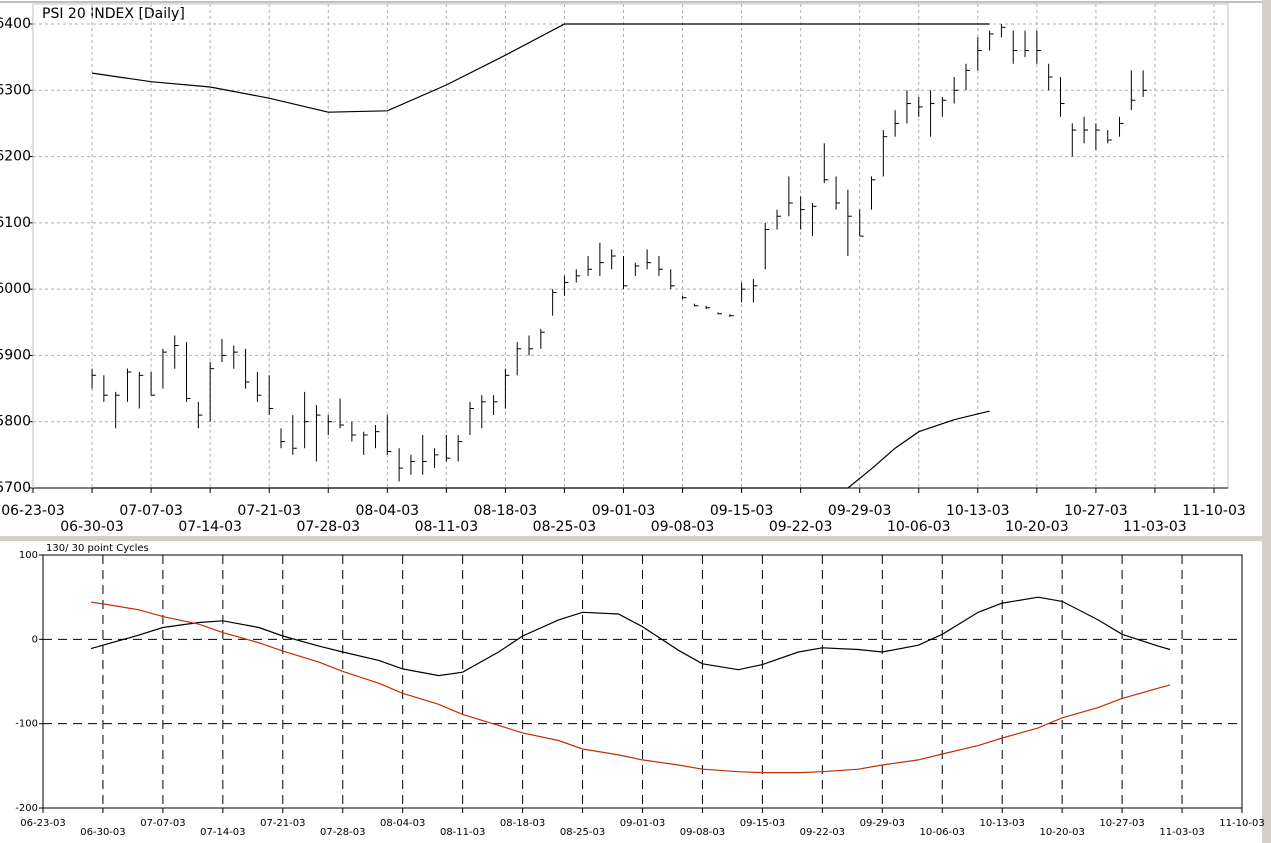  What do you see at coordinates (113, 14) in the screenshot?
I see `chart-title: PSI 20 INDEX [Daily]` at bounding box center [113, 14].